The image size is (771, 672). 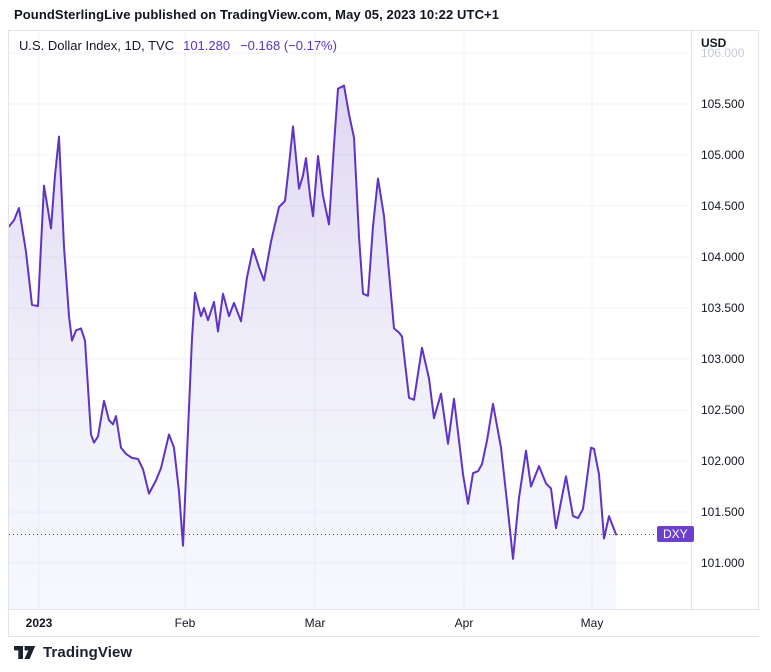 What do you see at coordinates (723, 206) in the screenshot?
I see `price-tick-label: 104.500` at bounding box center [723, 206].